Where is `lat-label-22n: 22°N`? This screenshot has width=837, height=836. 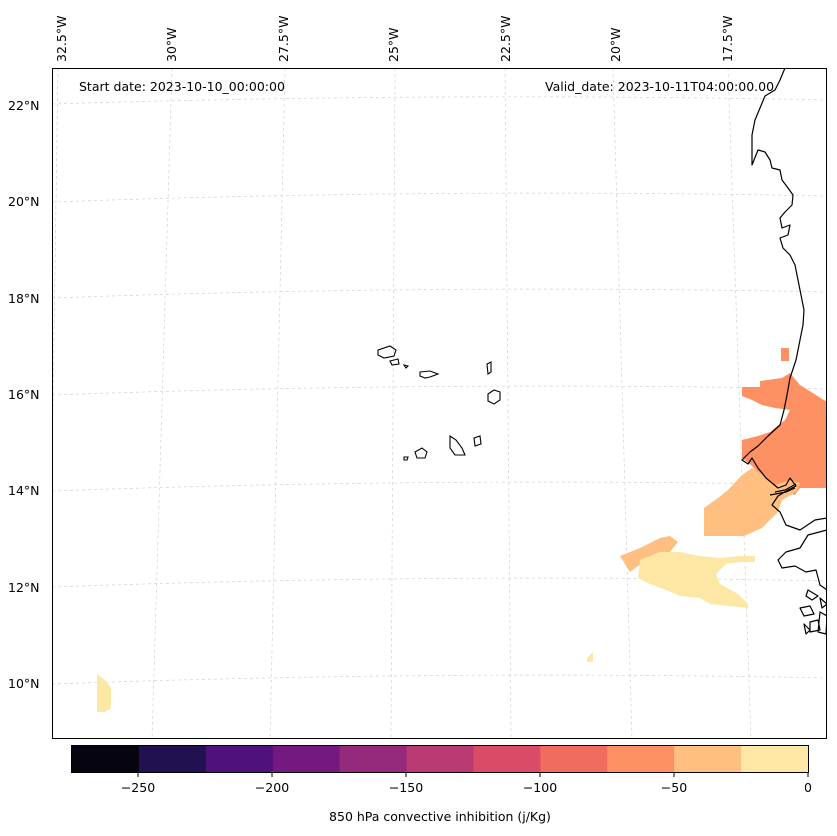
lat-label-22n: 22°N is located at coordinates (24, 105).